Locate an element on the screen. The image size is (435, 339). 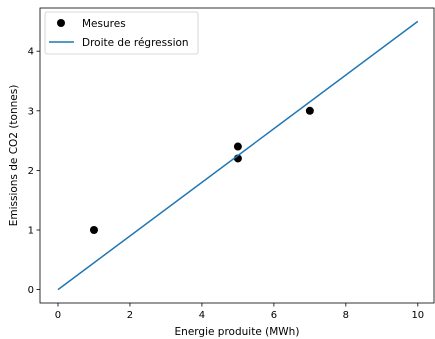
legend-box is located at coordinates (121, 33).